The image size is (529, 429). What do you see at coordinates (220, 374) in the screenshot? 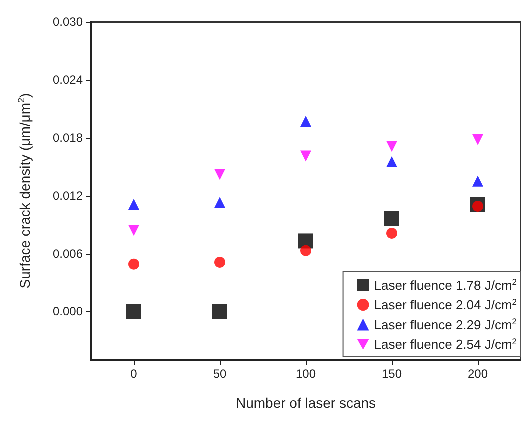
I see `x-tick-label: 50` at bounding box center [220, 374].